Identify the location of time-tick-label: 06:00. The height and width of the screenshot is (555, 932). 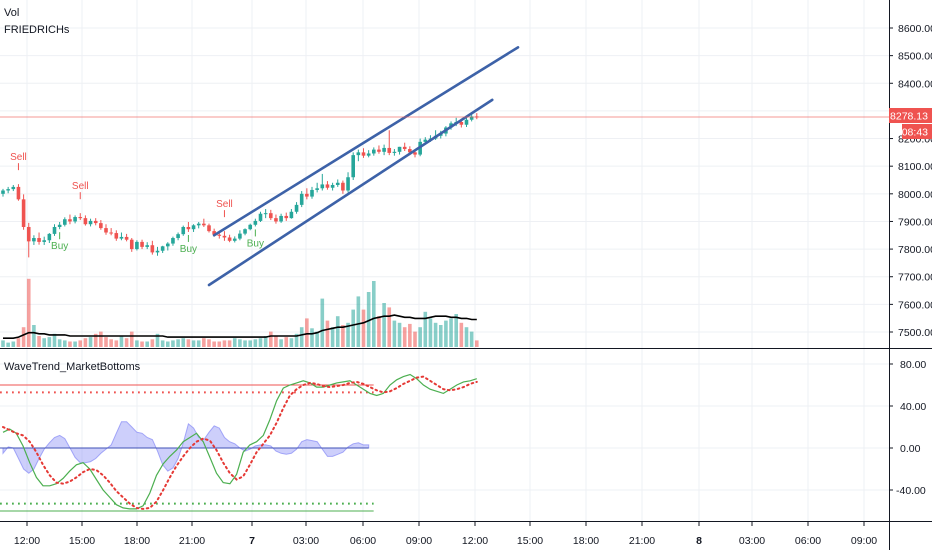
(363, 541).